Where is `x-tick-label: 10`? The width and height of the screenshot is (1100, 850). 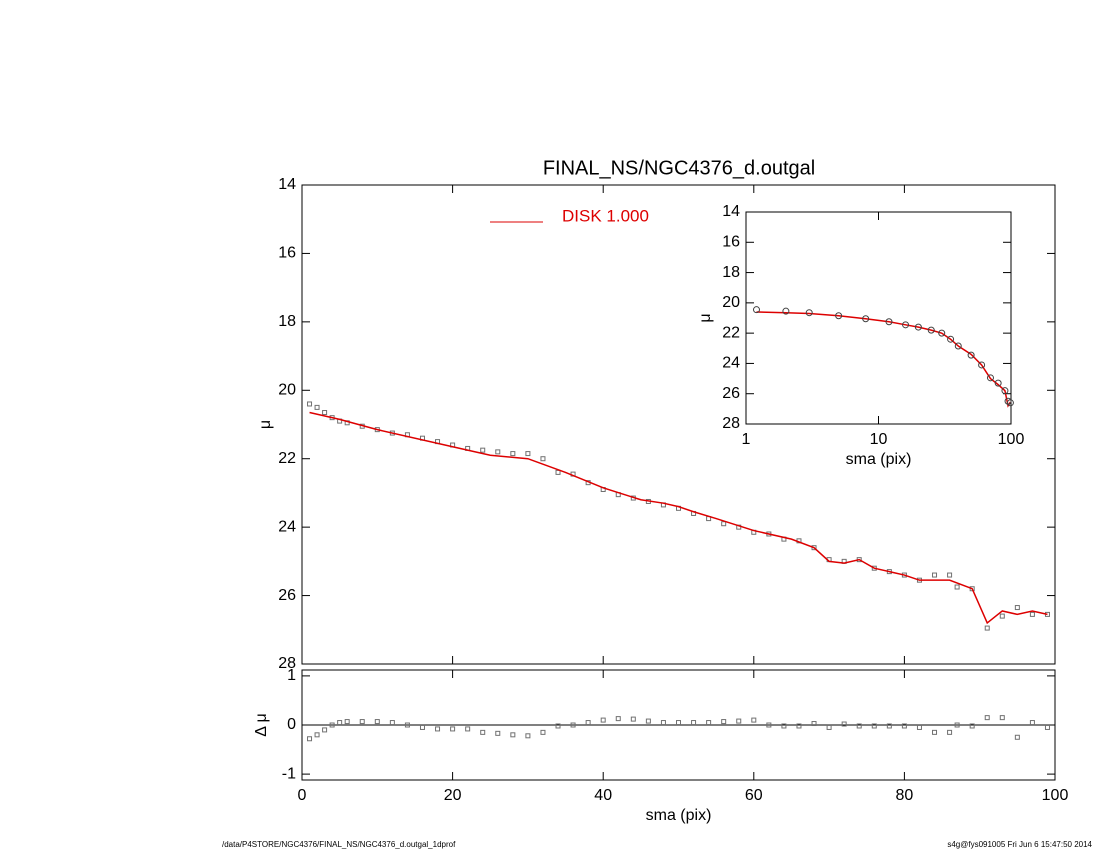 x-tick-label: 10 is located at coordinates (879, 439).